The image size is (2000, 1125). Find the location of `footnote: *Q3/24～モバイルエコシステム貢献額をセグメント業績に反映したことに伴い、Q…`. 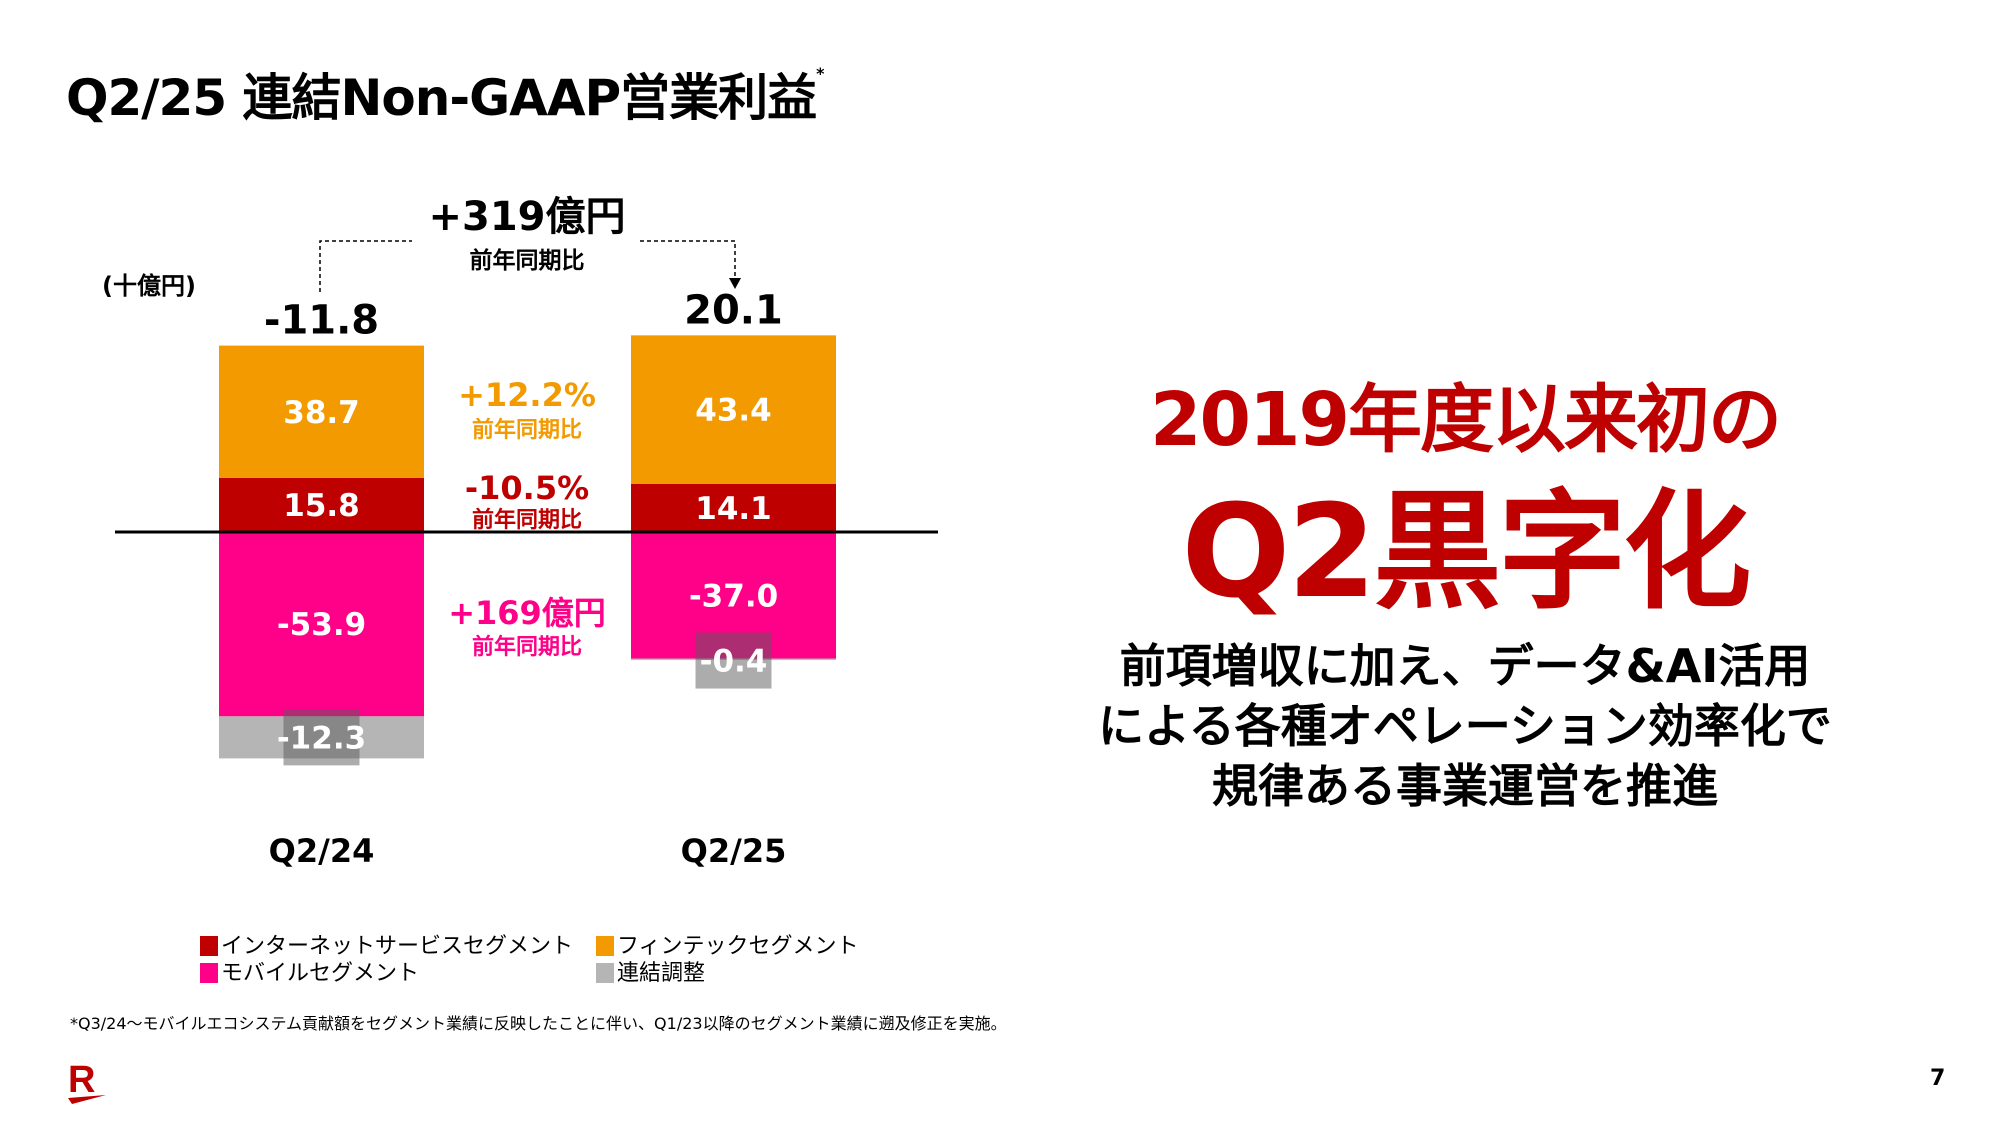

footnote: *Q3/24～モバイルエコシステム貢献額をセグメント業績に反映したことに伴い、Q… is located at coordinates (538, 1023).